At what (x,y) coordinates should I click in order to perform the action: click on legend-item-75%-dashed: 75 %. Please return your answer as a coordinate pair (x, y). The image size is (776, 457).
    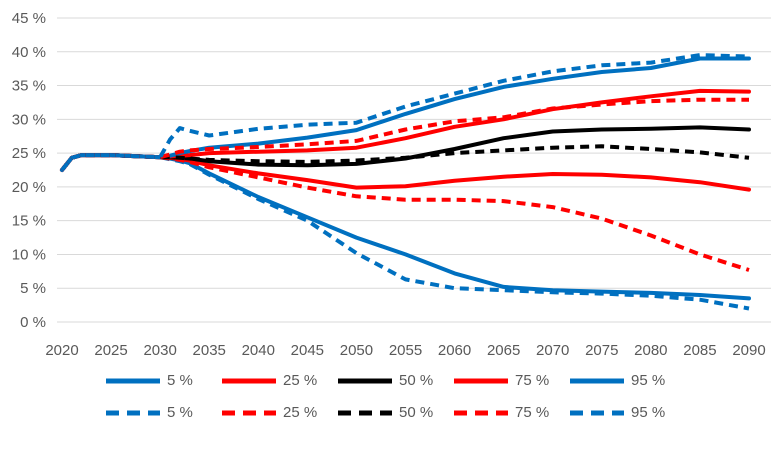
    Looking at the image, I should click on (504, 412).